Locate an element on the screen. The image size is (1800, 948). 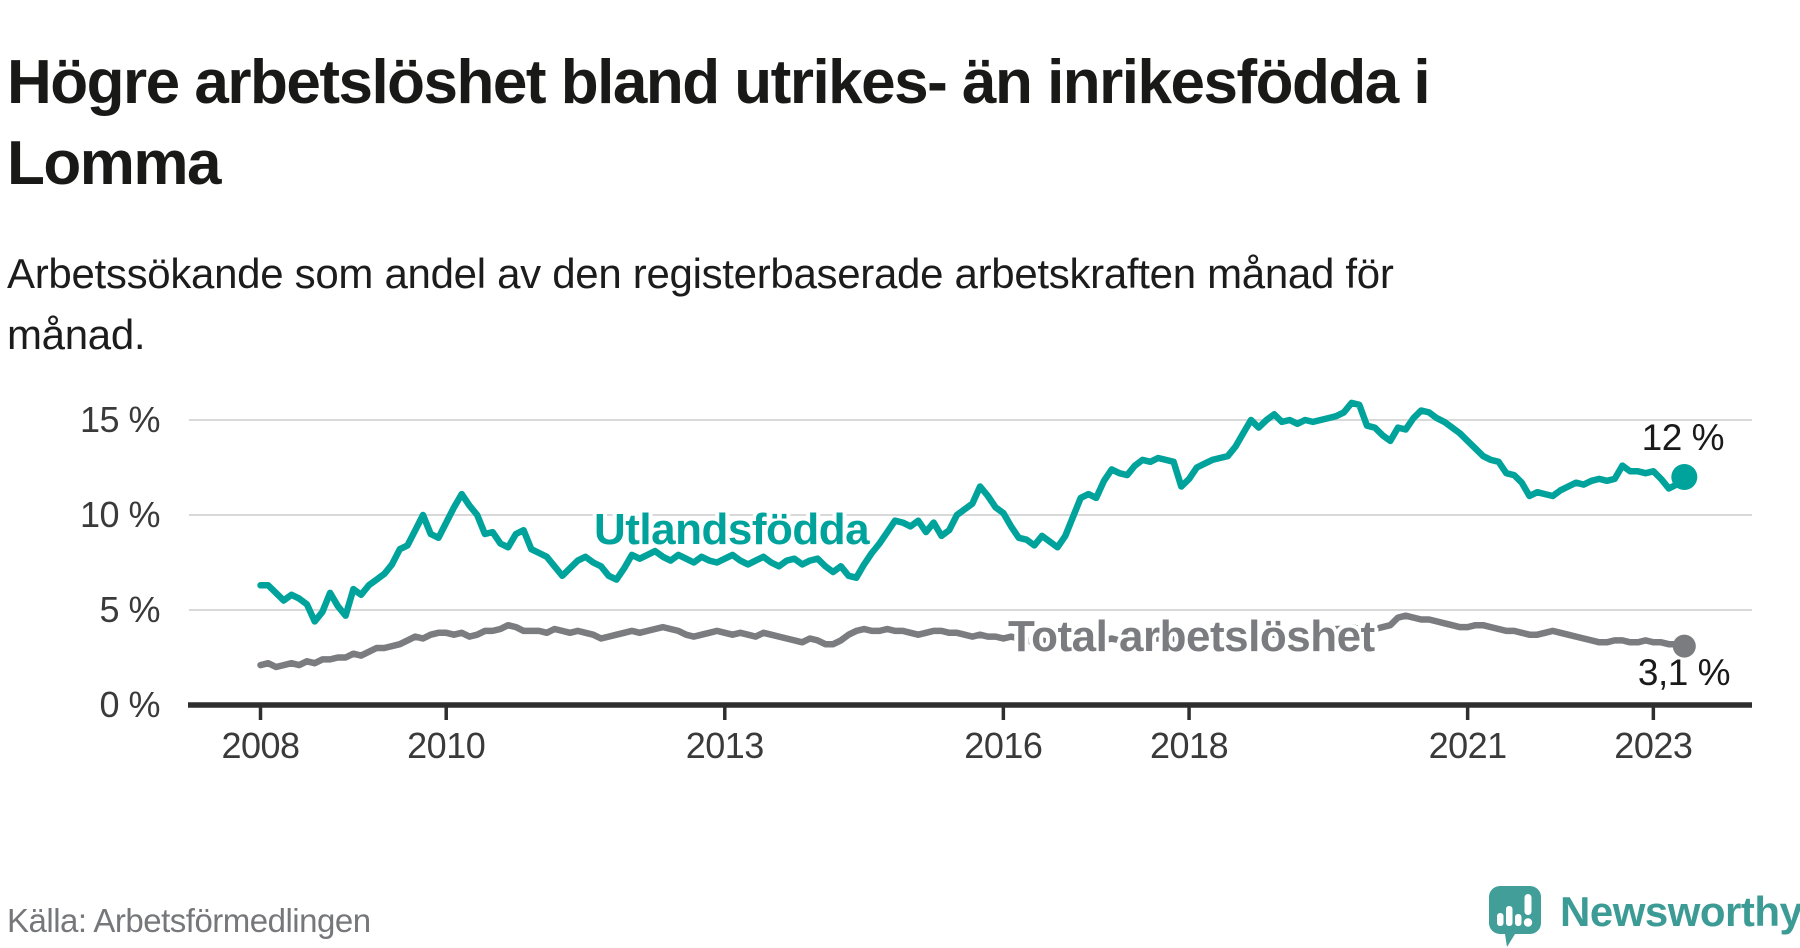
series-label-utlandsfodda: Utlandsfödda is located at coordinates (732, 529).